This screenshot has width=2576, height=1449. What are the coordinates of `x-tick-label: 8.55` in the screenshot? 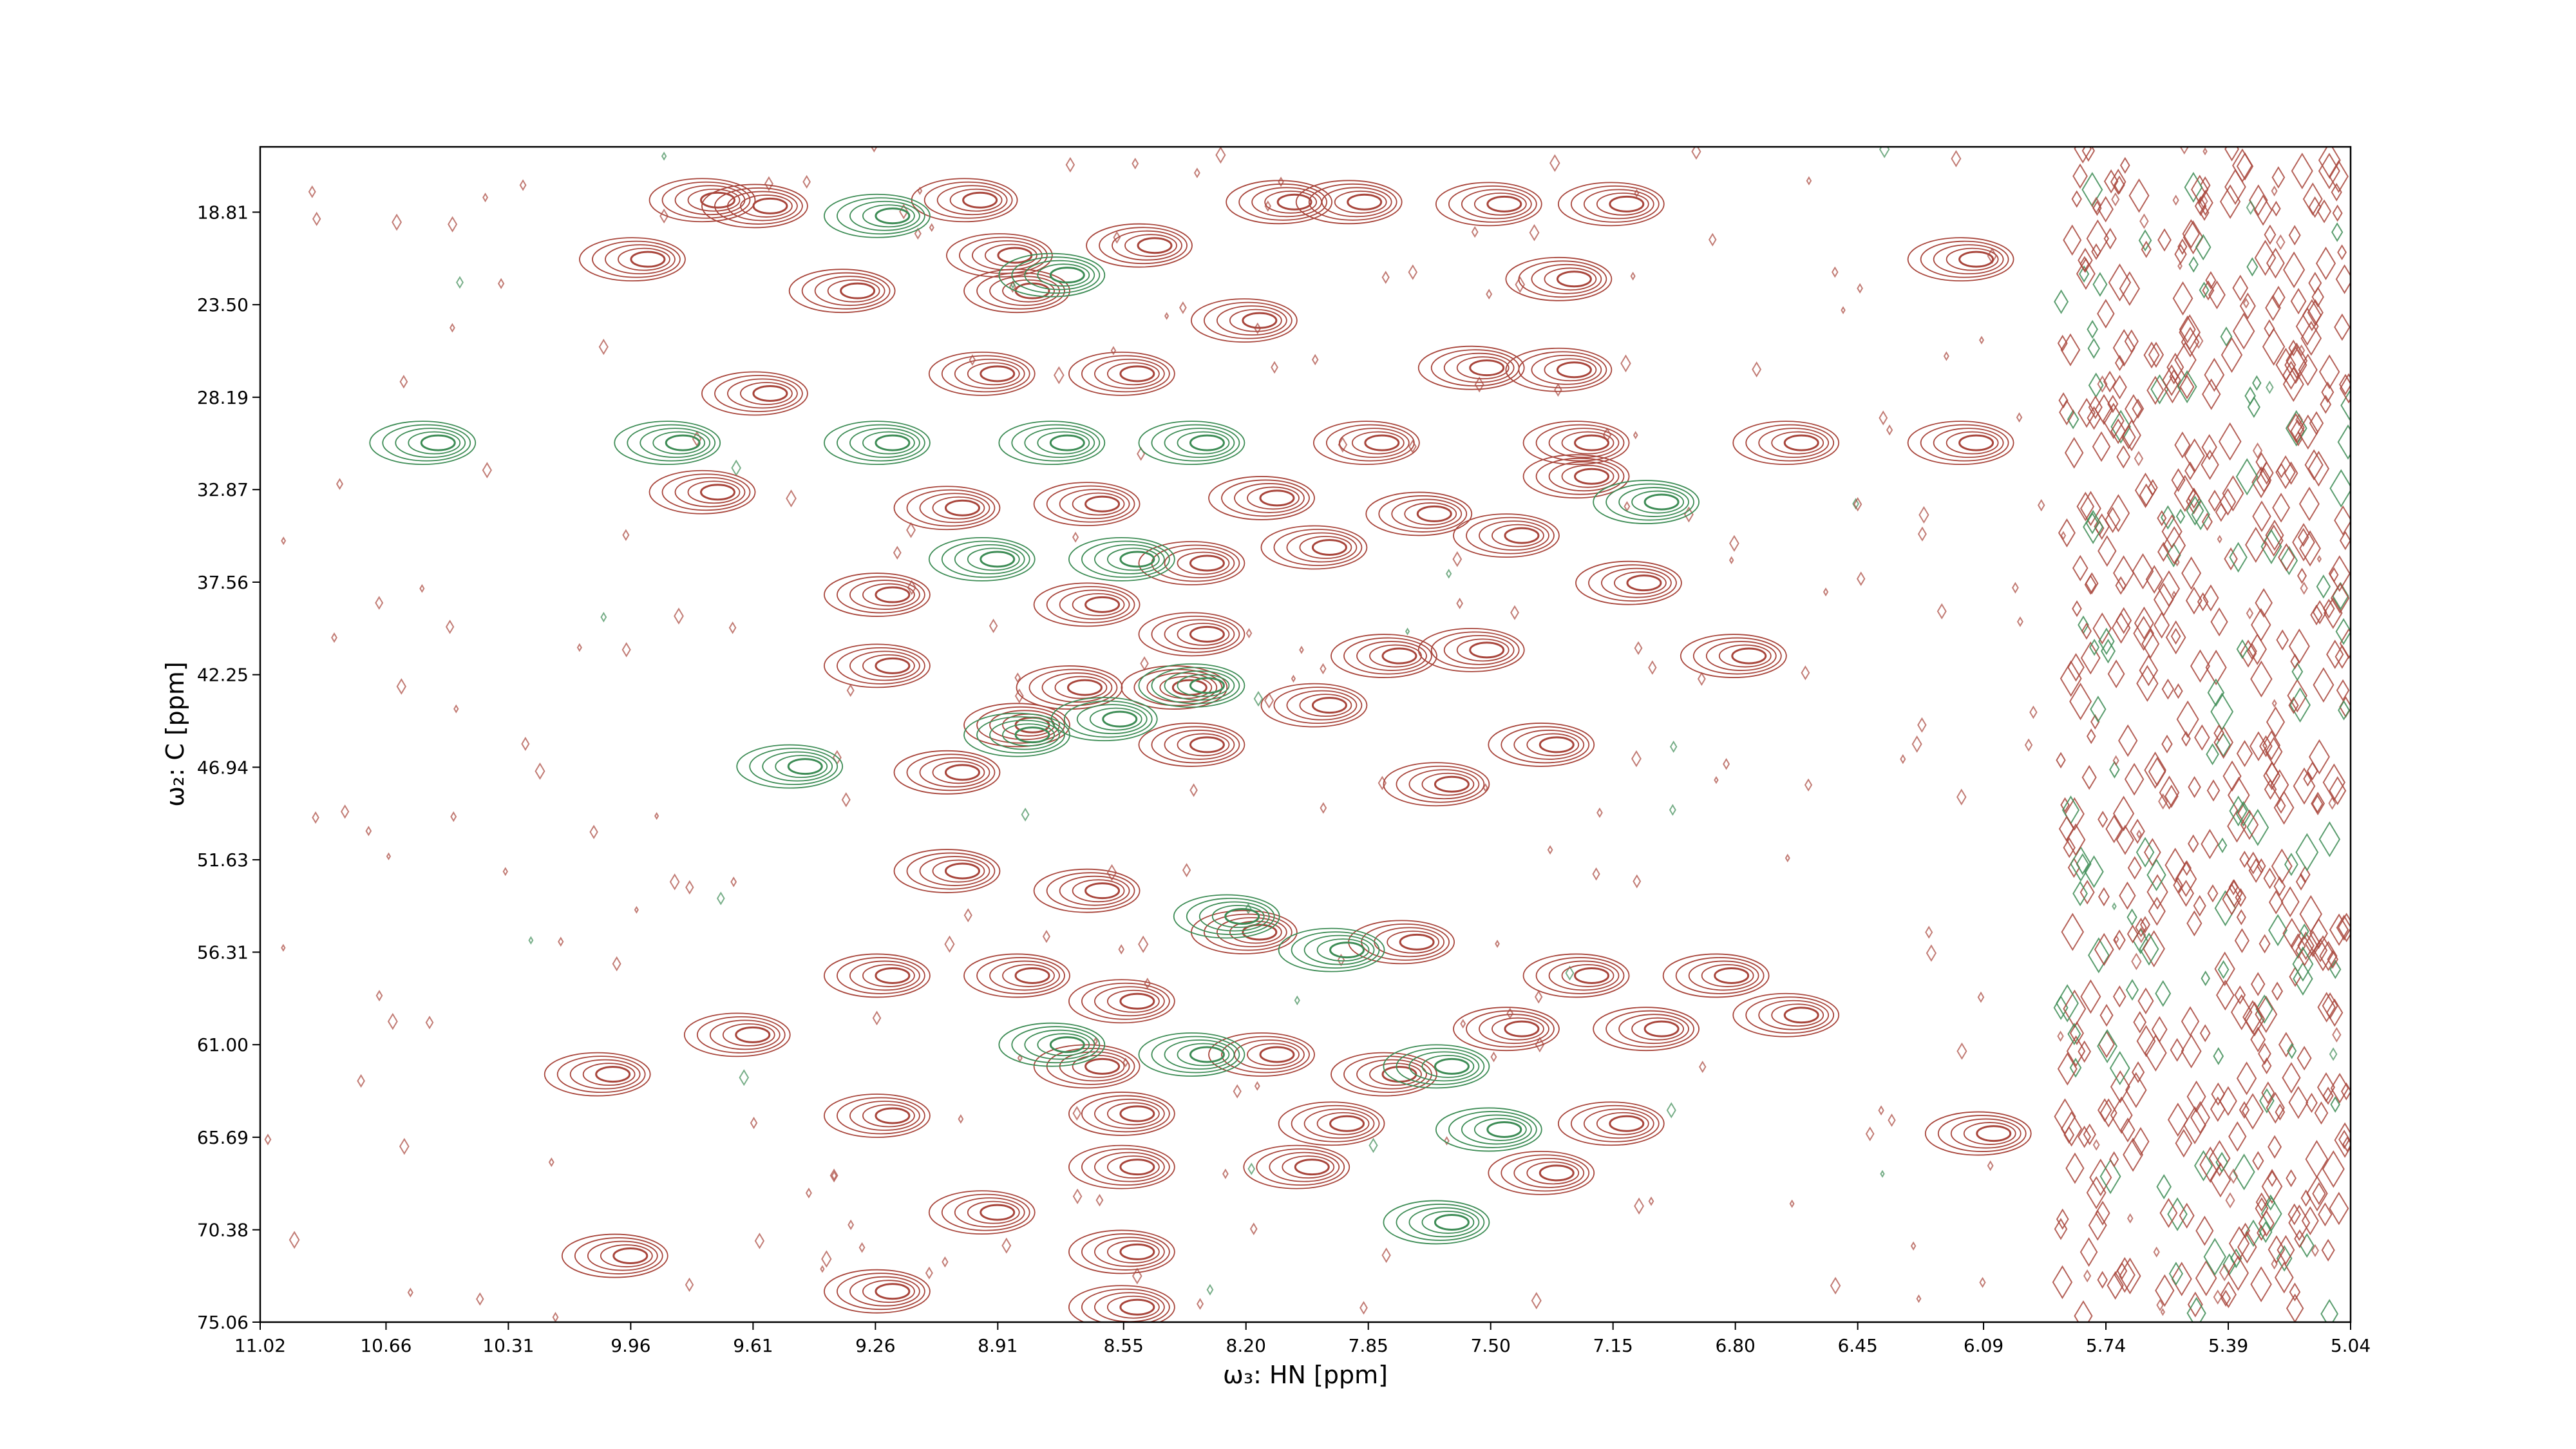 It's located at (1124, 1345).